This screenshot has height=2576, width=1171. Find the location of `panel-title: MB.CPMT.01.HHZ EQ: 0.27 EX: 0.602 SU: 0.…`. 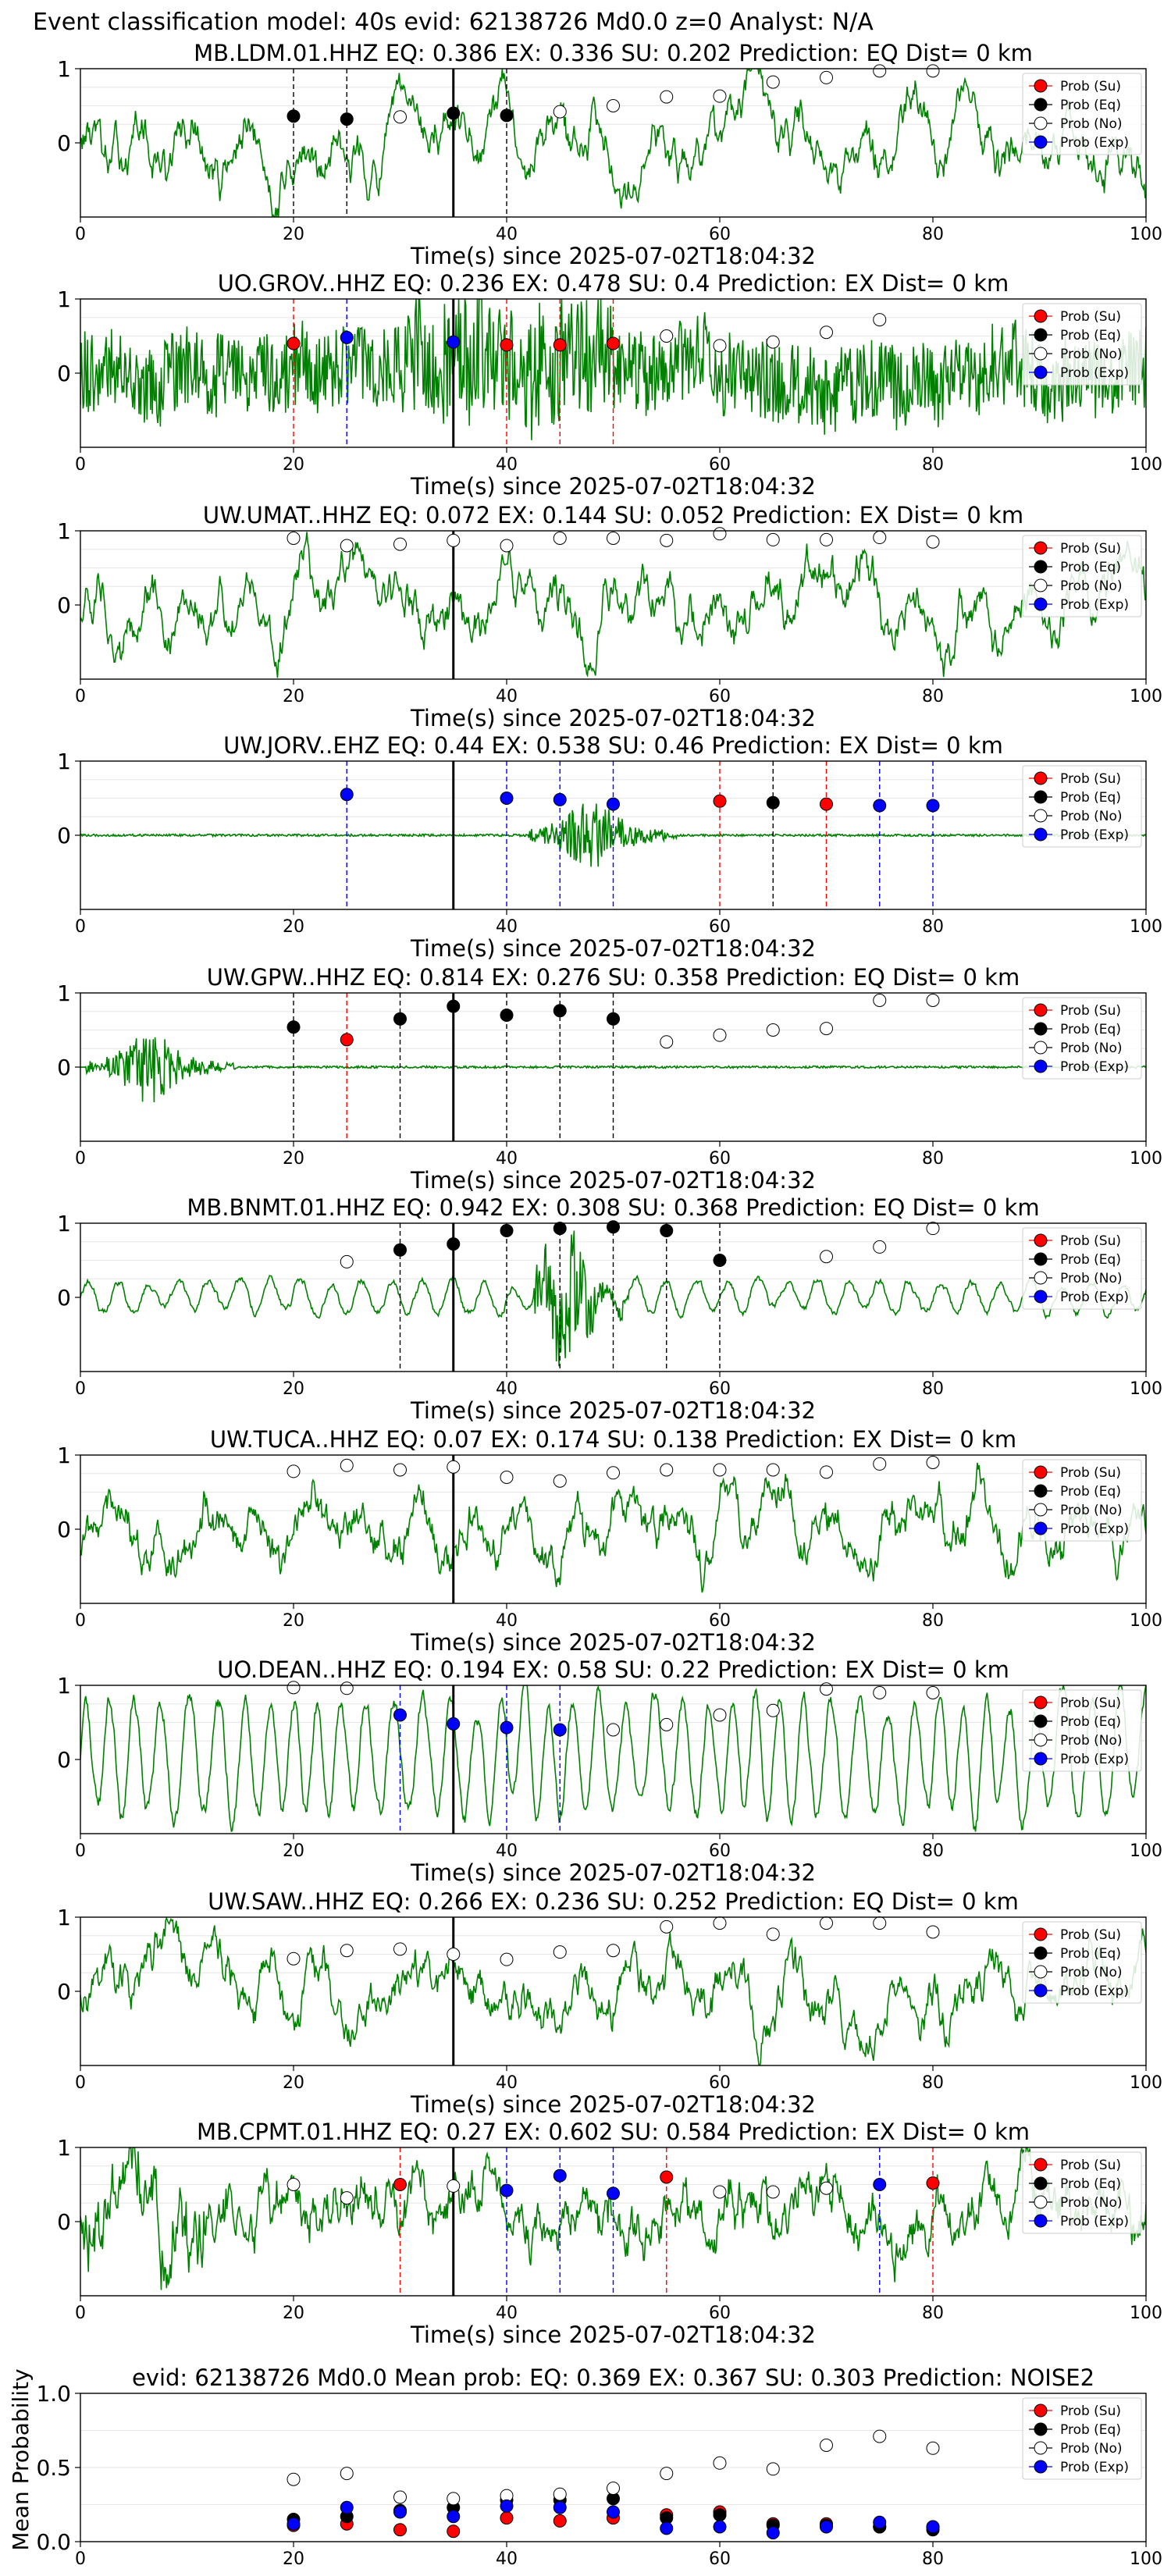

panel-title: MB.CPMT.01.HHZ EQ: 0.27 EX: 0.602 SU: 0.… is located at coordinates (613, 2132).